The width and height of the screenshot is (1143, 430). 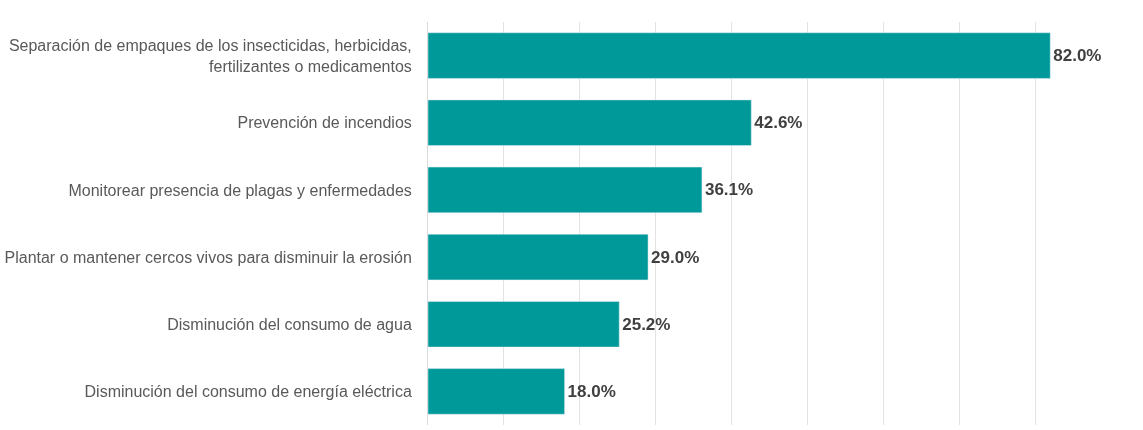 What do you see at coordinates (591, 391) in the screenshot?
I see `data-label: 18.0%` at bounding box center [591, 391].